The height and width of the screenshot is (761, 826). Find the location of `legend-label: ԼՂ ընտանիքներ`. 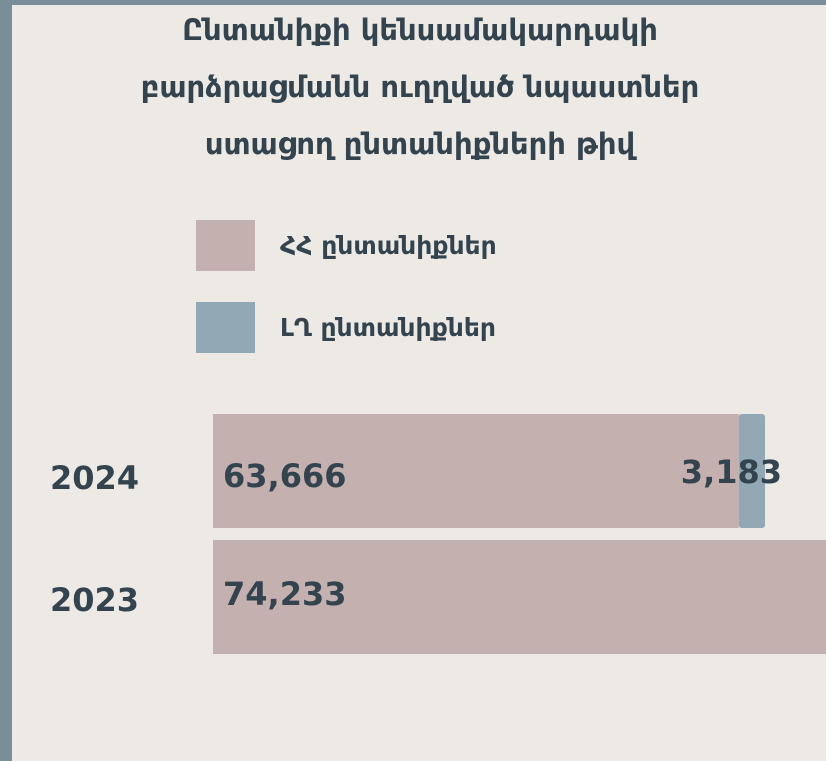

legend-label: ԼՂ ընտանիքներ is located at coordinates (388, 327).